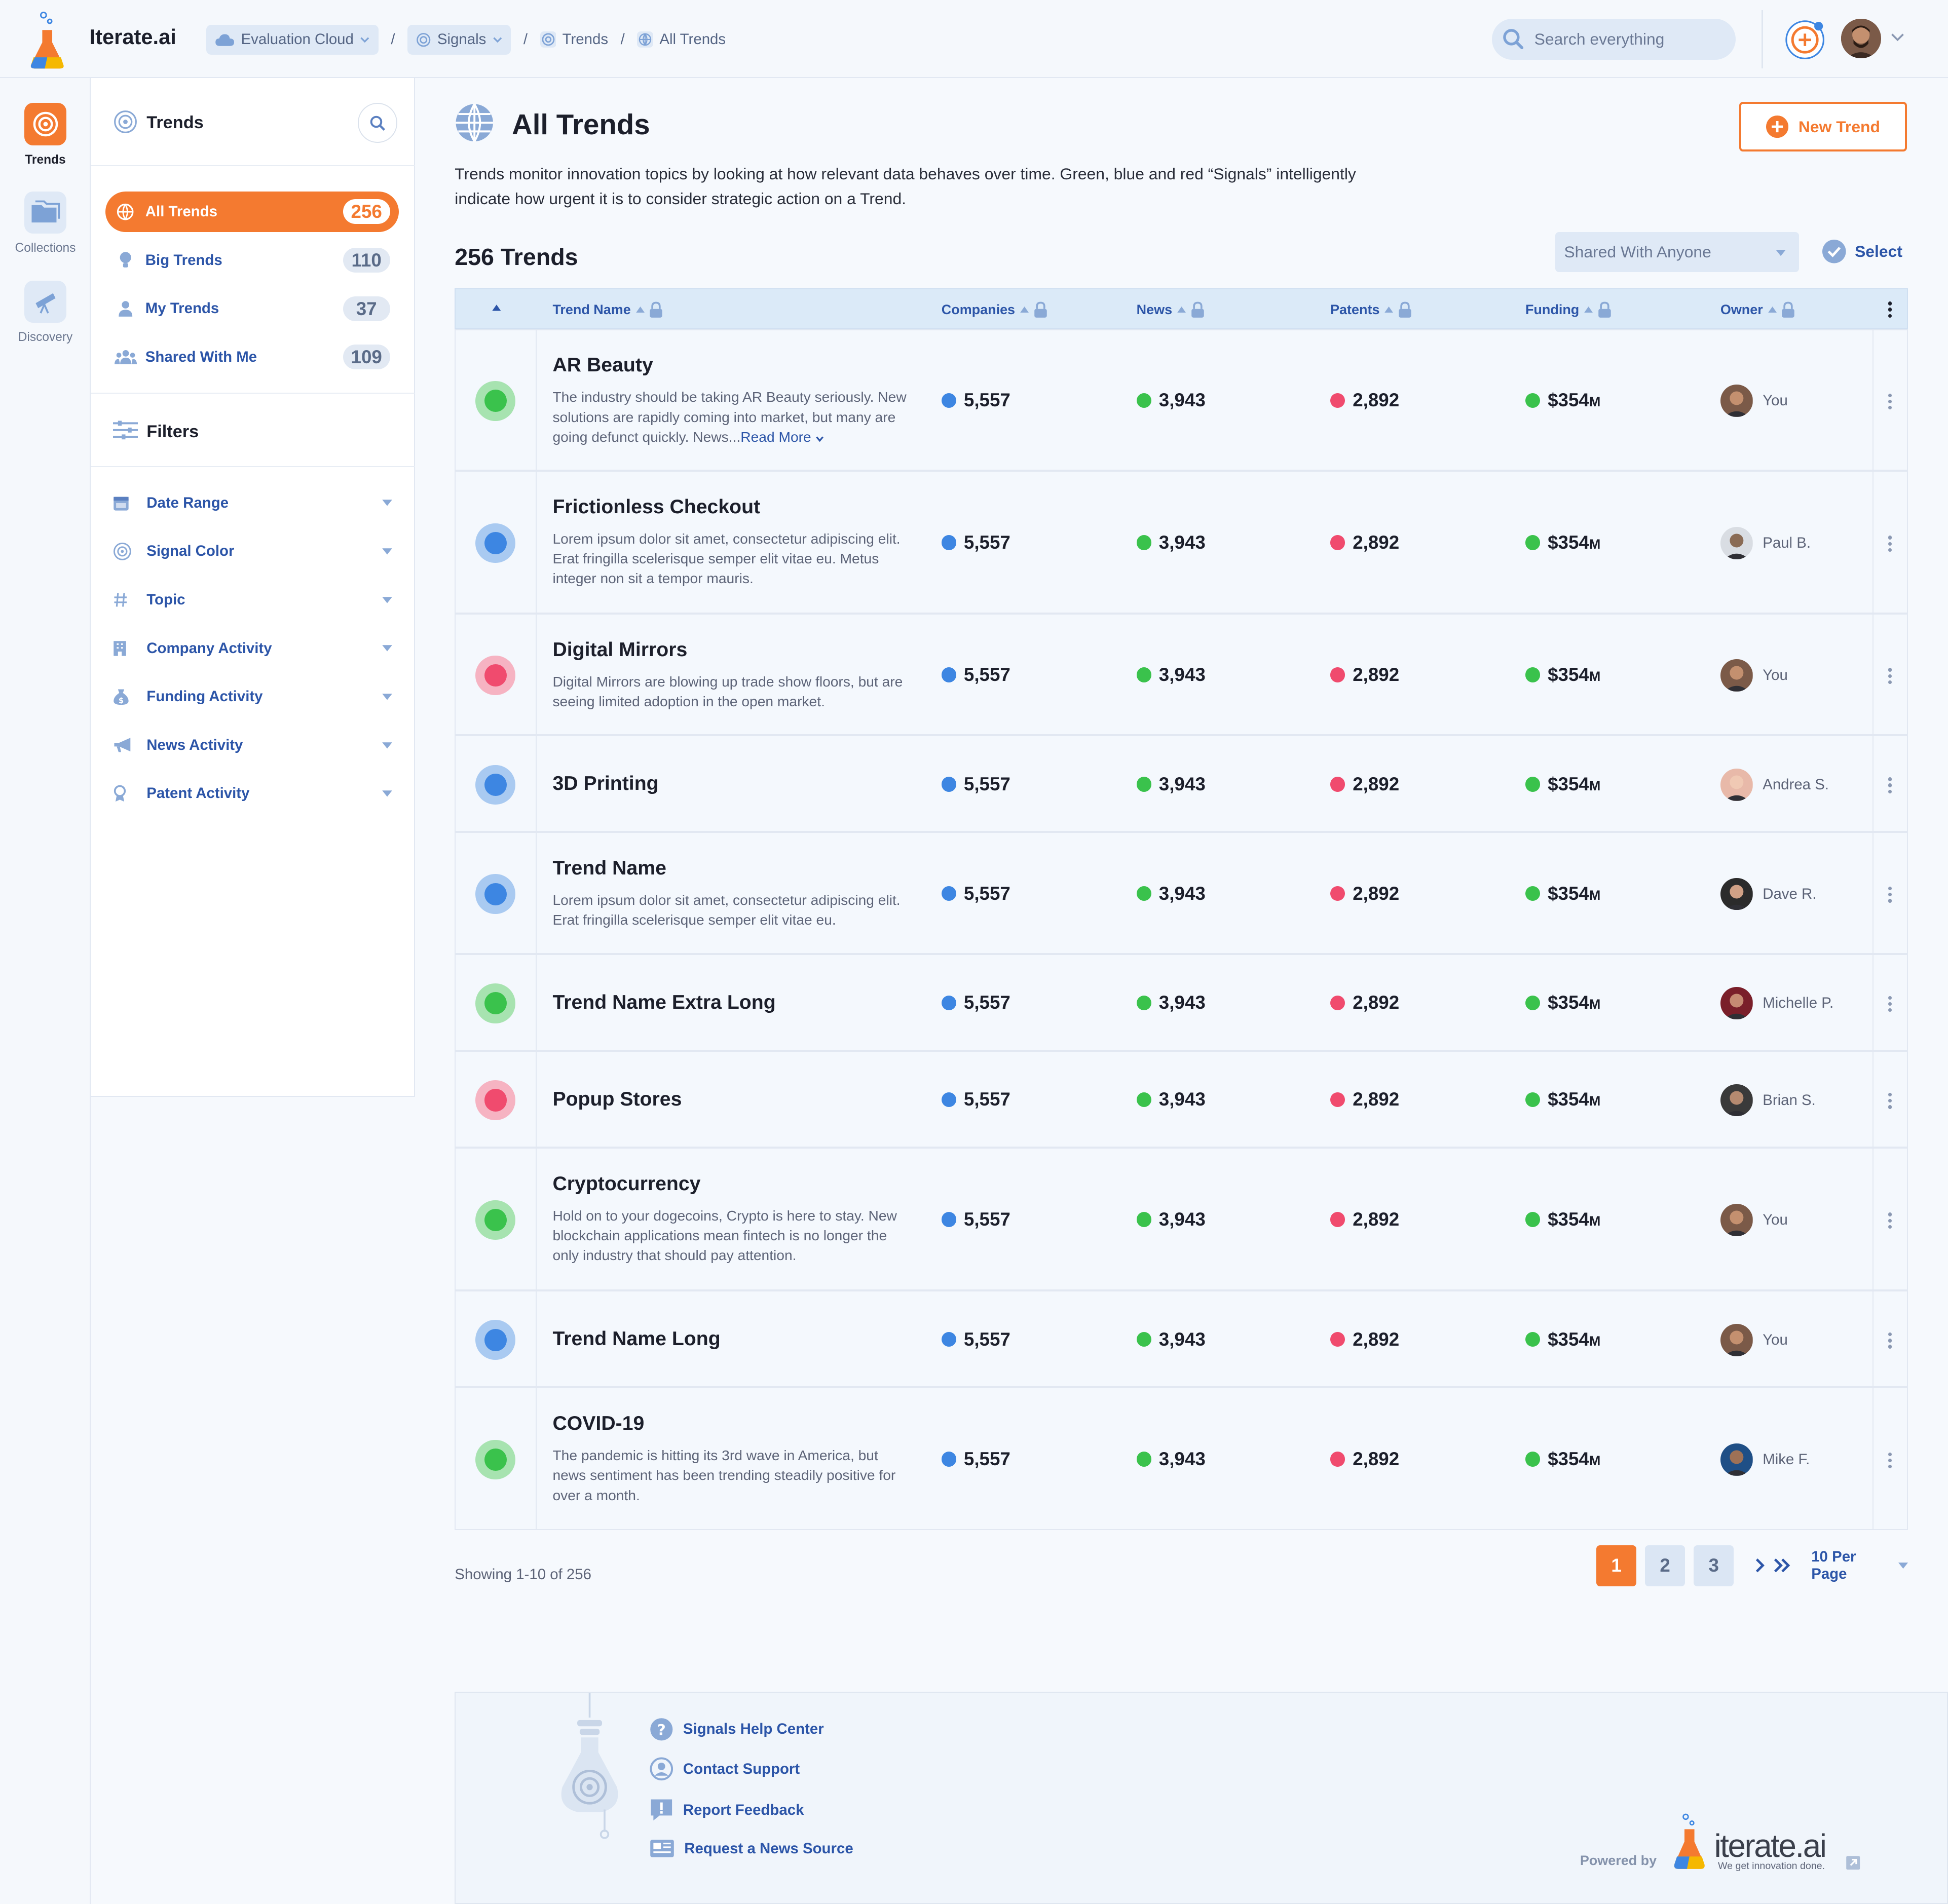  What do you see at coordinates (692, 39) in the screenshot?
I see `breadcrumb-label: All Trends` at bounding box center [692, 39].